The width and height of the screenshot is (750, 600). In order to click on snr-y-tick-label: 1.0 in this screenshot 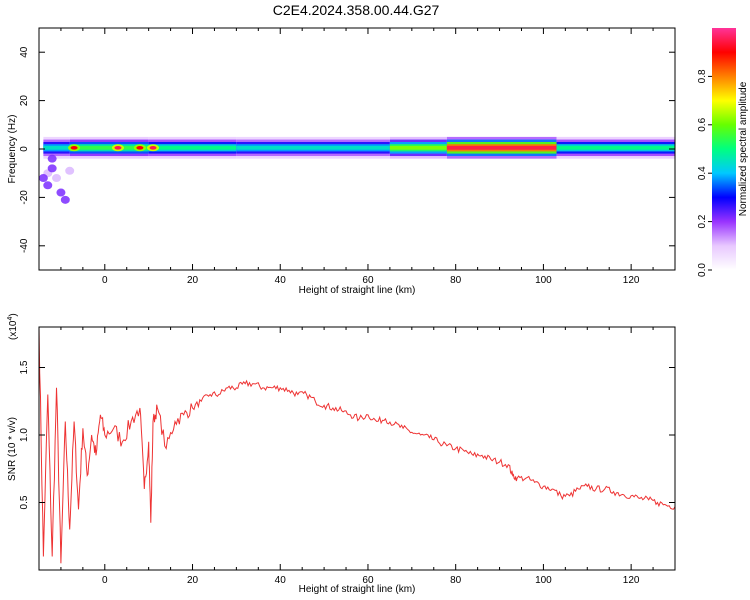, I will do `click(24, 435)`.